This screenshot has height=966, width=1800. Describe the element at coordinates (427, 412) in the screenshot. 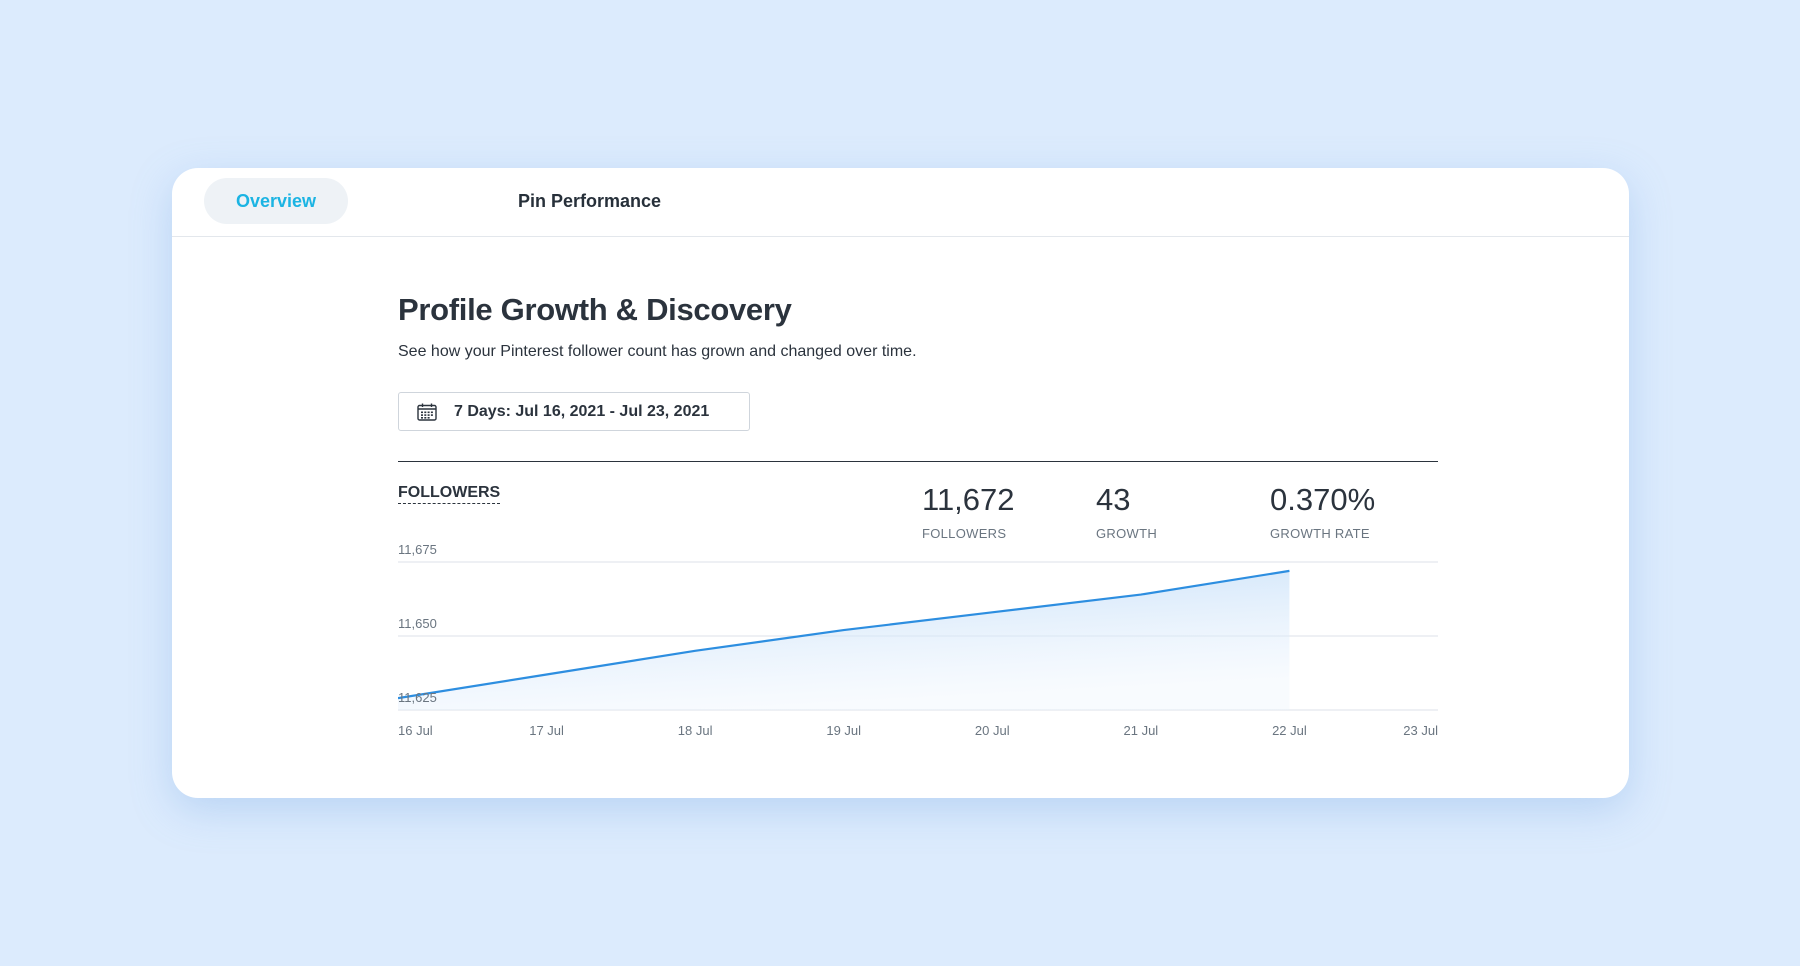

I see `calendar-icon` at that location.